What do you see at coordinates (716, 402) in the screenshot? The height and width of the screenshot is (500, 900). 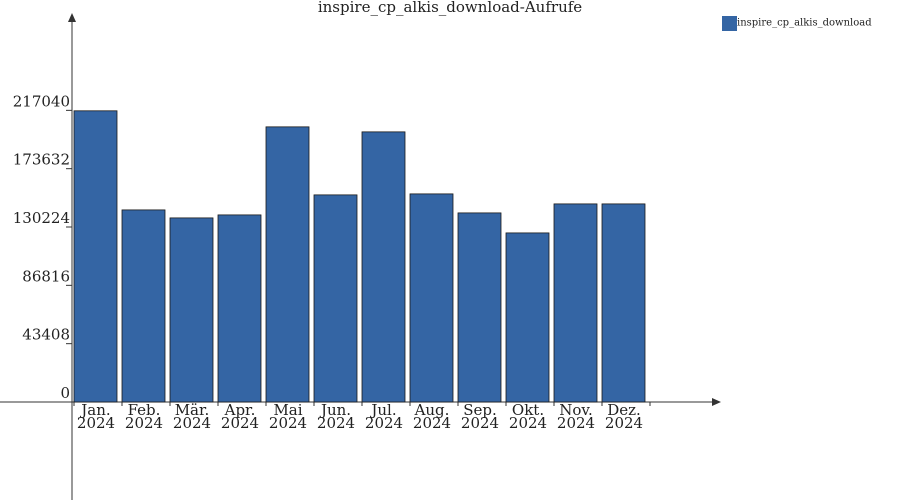 I see `x-axis-arrow` at bounding box center [716, 402].